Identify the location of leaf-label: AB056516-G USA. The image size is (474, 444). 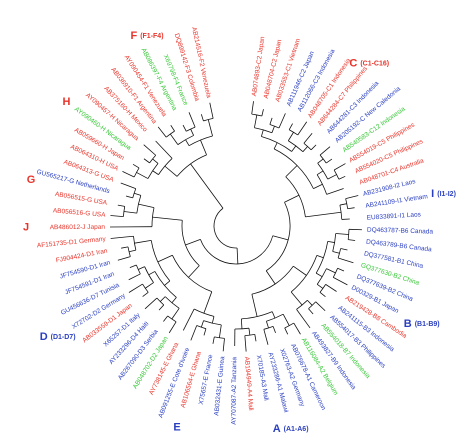
(80, 212).